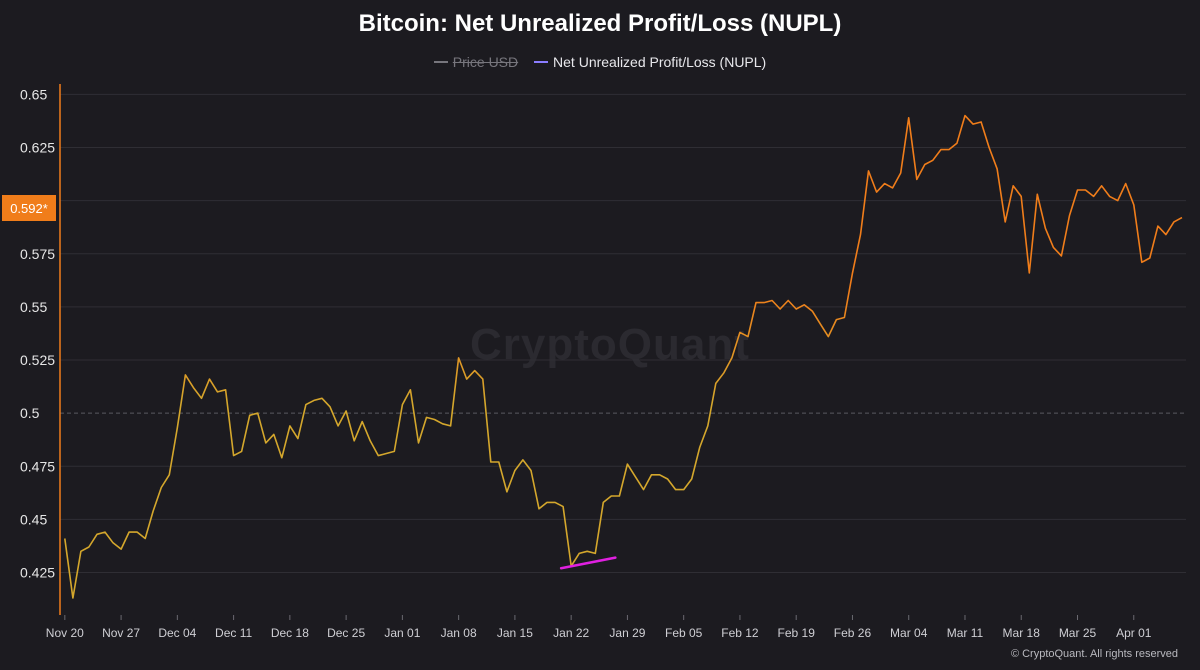 Image resolution: width=1200 pixels, height=670 pixels. Describe the element at coordinates (33, 519) in the screenshot. I see `y-tick-label: 0.45` at that location.